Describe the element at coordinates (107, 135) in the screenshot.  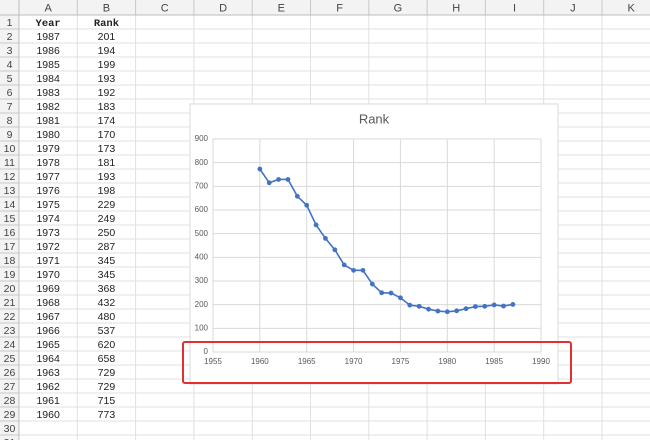
I see `cell: 170` at that location.